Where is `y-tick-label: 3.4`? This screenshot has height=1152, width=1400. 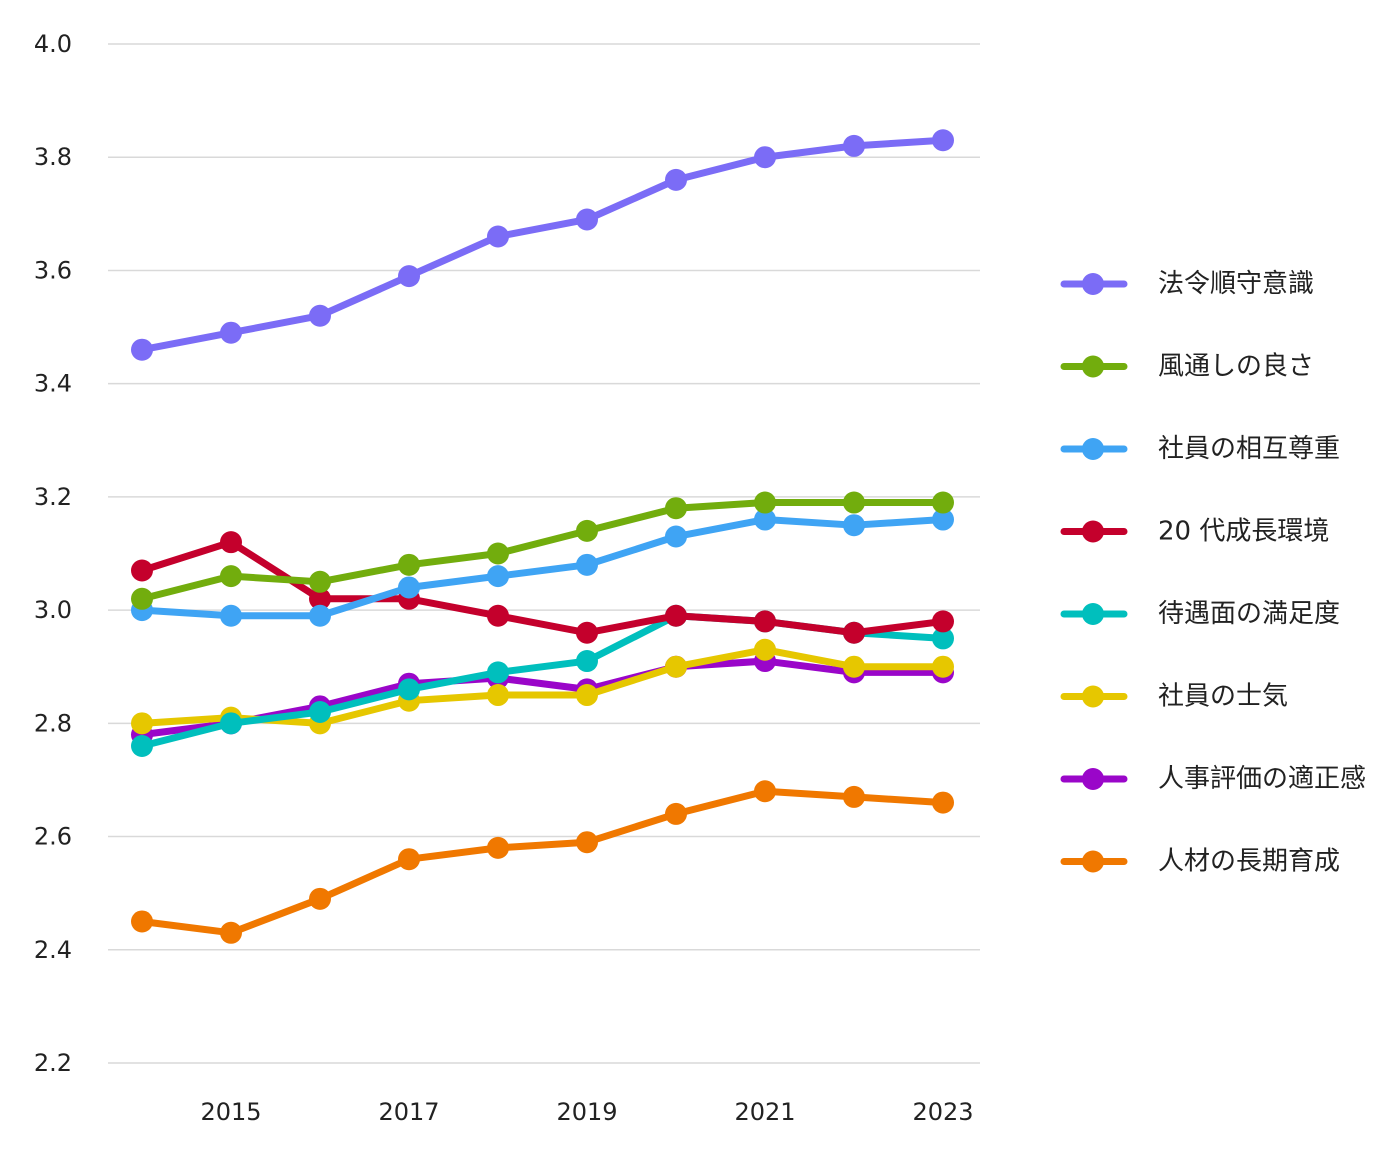
y-tick-label: 3.4 is located at coordinates (53, 384).